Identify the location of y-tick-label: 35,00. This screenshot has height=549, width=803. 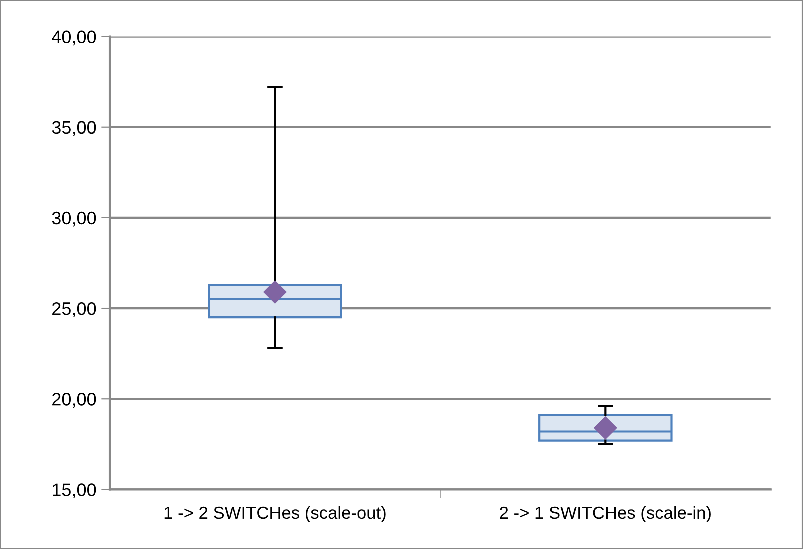
(74, 128).